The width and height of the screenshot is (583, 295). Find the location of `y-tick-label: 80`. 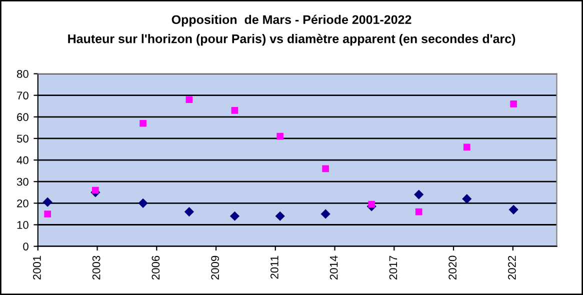

y-tick-label: 80 is located at coordinates (22, 74).